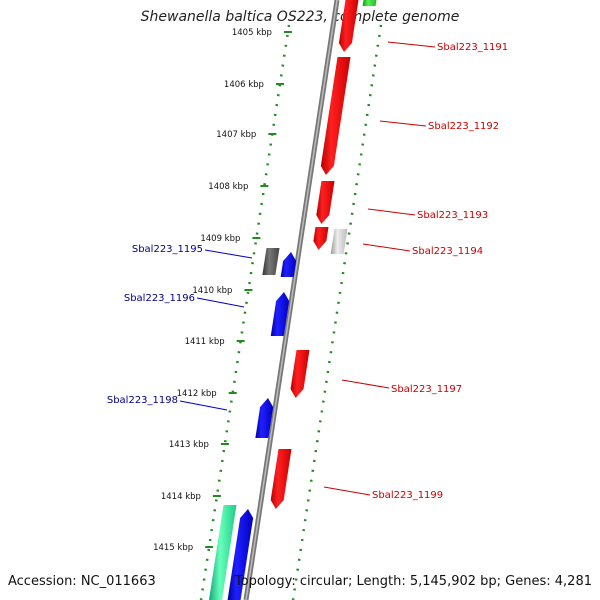 The image size is (600, 600). I want to click on gene-label: Sbal223_1196, so click(159, 298).